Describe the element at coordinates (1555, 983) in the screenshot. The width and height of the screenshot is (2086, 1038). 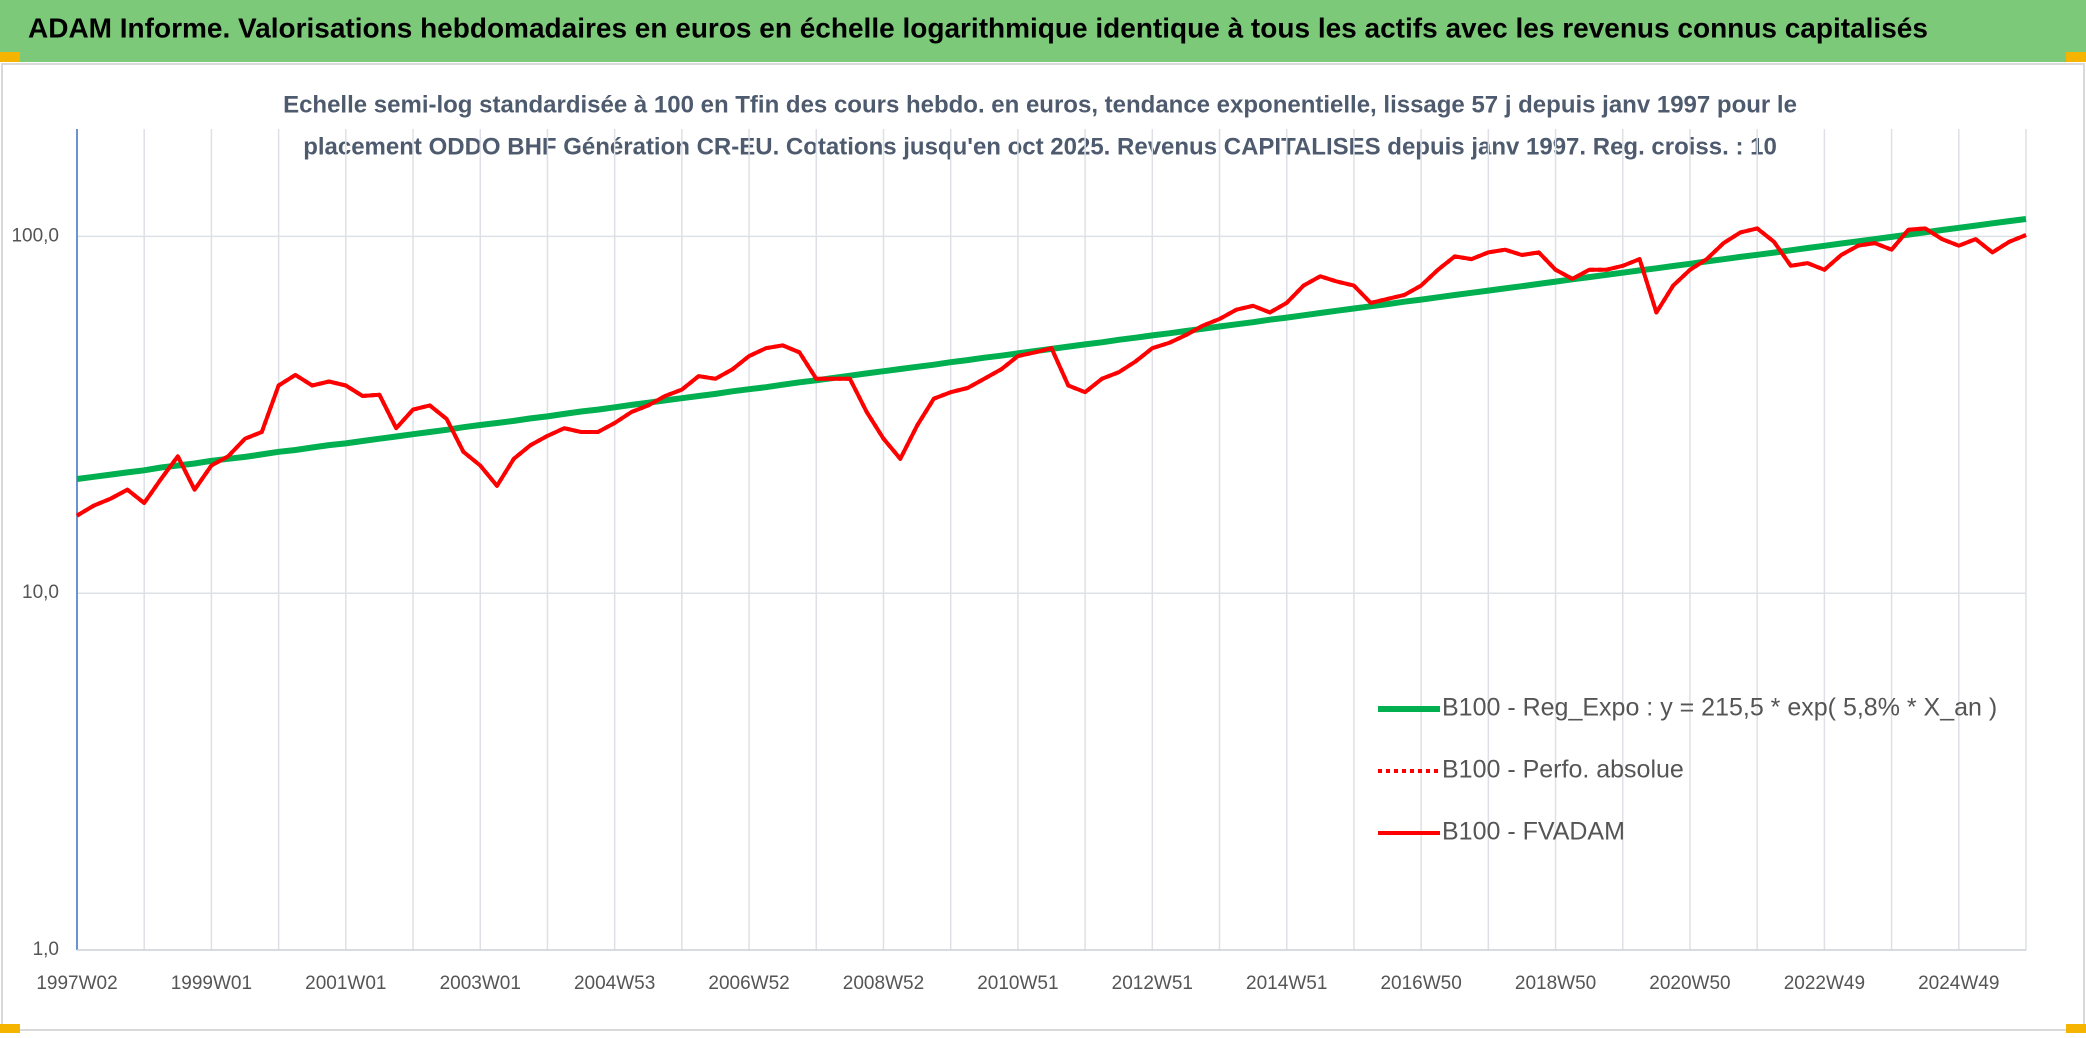
I see `x-tick-label: 2018W50` at that location.